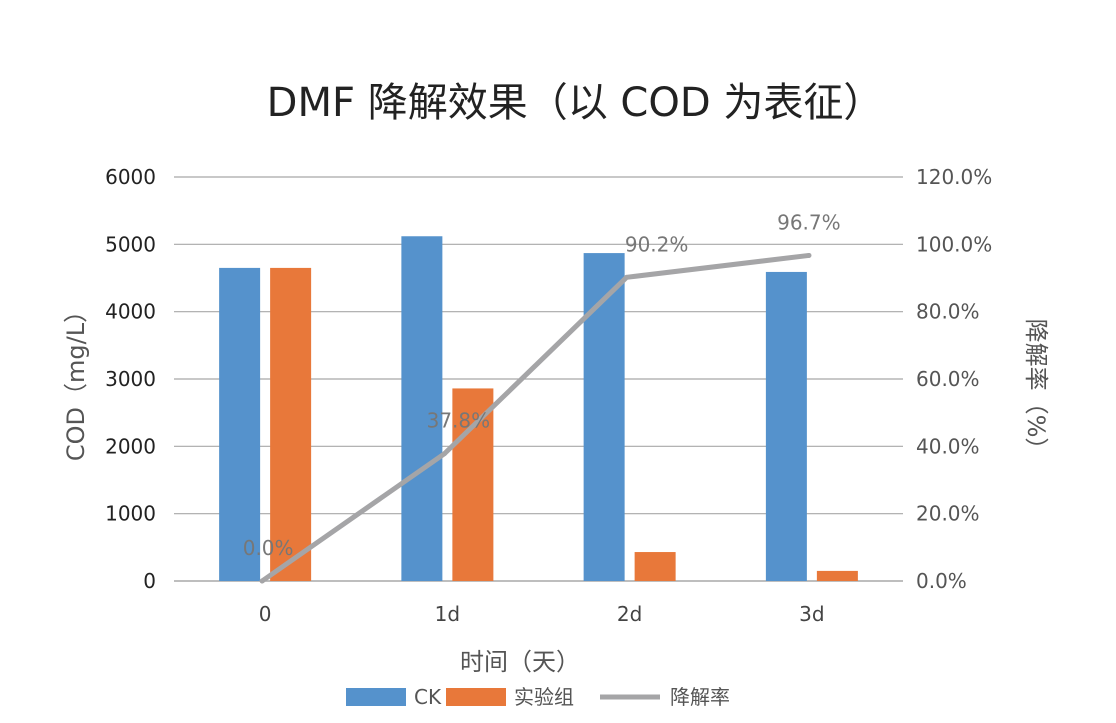  What do you see at coordinates (447, 614) in the screenshot?
I see `x-tick-label: 1d` at bounding box center [447, 614].